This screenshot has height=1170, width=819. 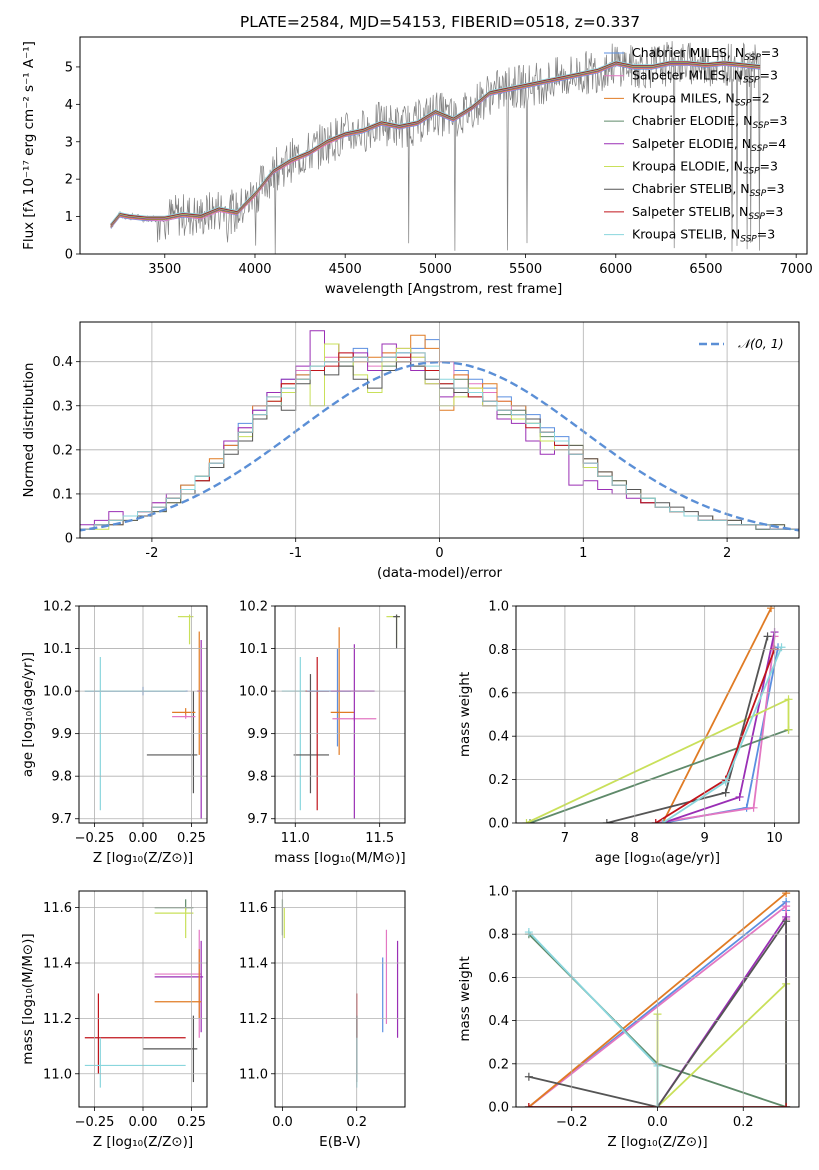 What do you see at coordinates (774, 838) in the screenshot?
I see `x-tick-label: 10` at bounding box center [774, 838].